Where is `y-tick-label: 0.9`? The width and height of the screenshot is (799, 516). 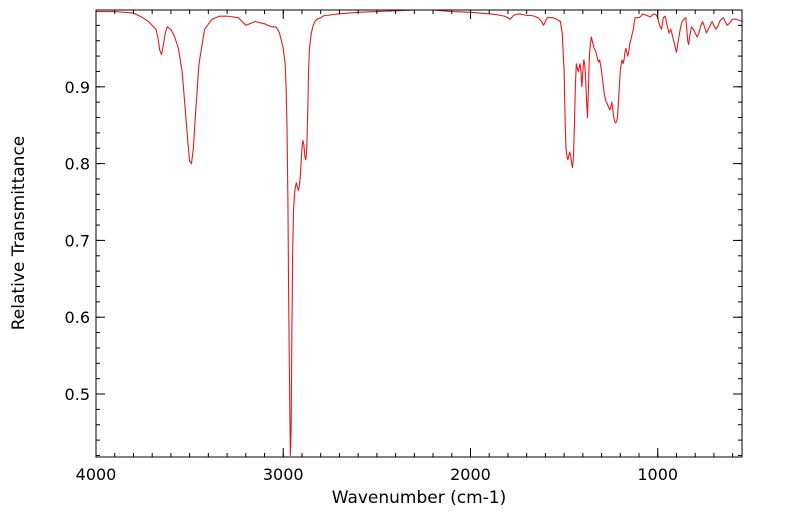 y-tick-label: 0.9 is located at coordinates (77, 87).